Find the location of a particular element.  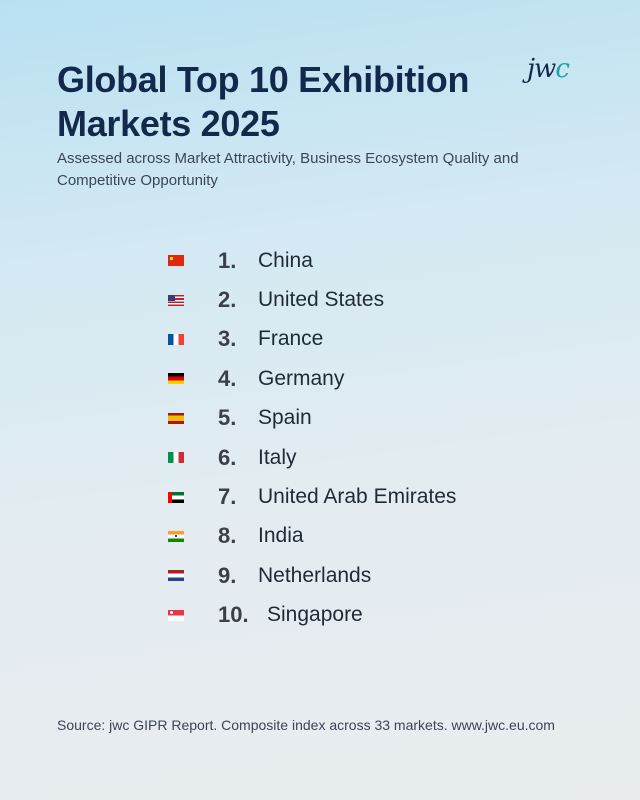

germany-flag-icon is located at coordinates (176, 379).